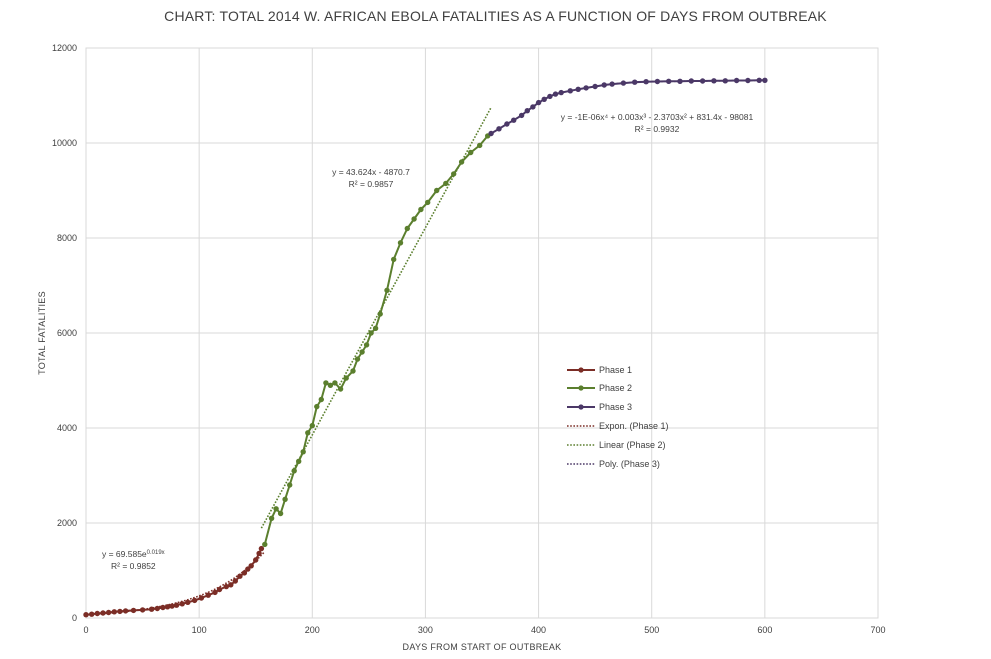 Image resolution: width=991 pixels, height=659 pixels. What do you see at coordinates (482, 647) in the screenshot?
I see `x-axis-label: DAYS FROM START OF OUTBREAK` at bounding box center [482, 647].